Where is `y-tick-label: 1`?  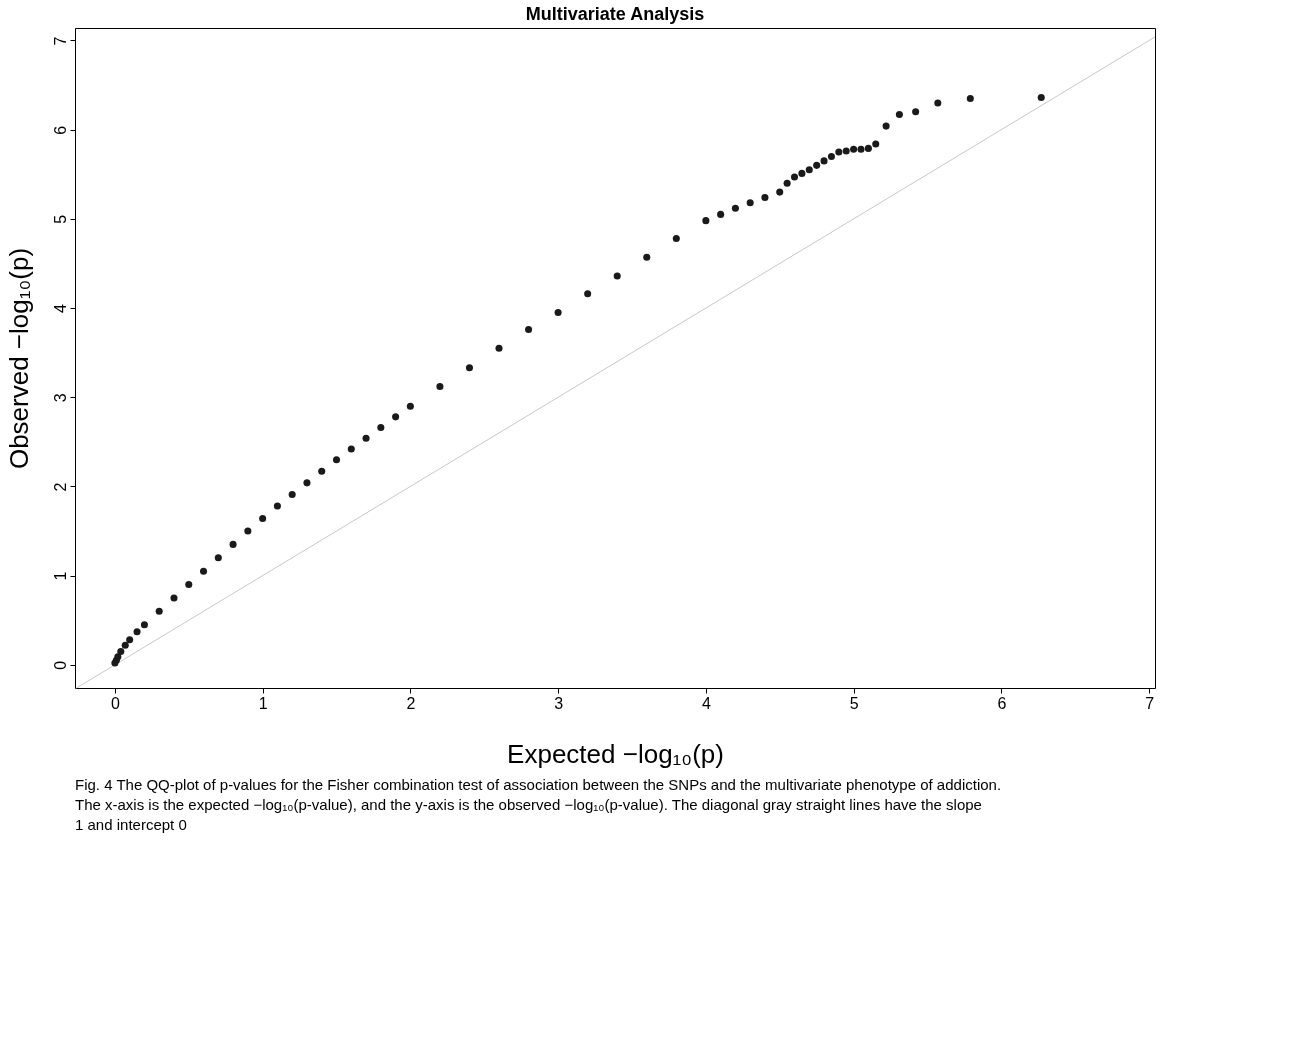
y-tick-label: 1 is located at coordinates (60, 576).